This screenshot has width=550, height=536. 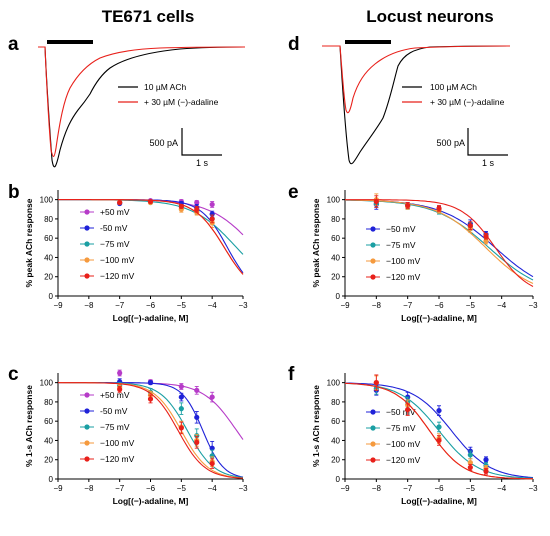 I want to click on legend-label-c: -50 mV, so click(x=114, y=411).